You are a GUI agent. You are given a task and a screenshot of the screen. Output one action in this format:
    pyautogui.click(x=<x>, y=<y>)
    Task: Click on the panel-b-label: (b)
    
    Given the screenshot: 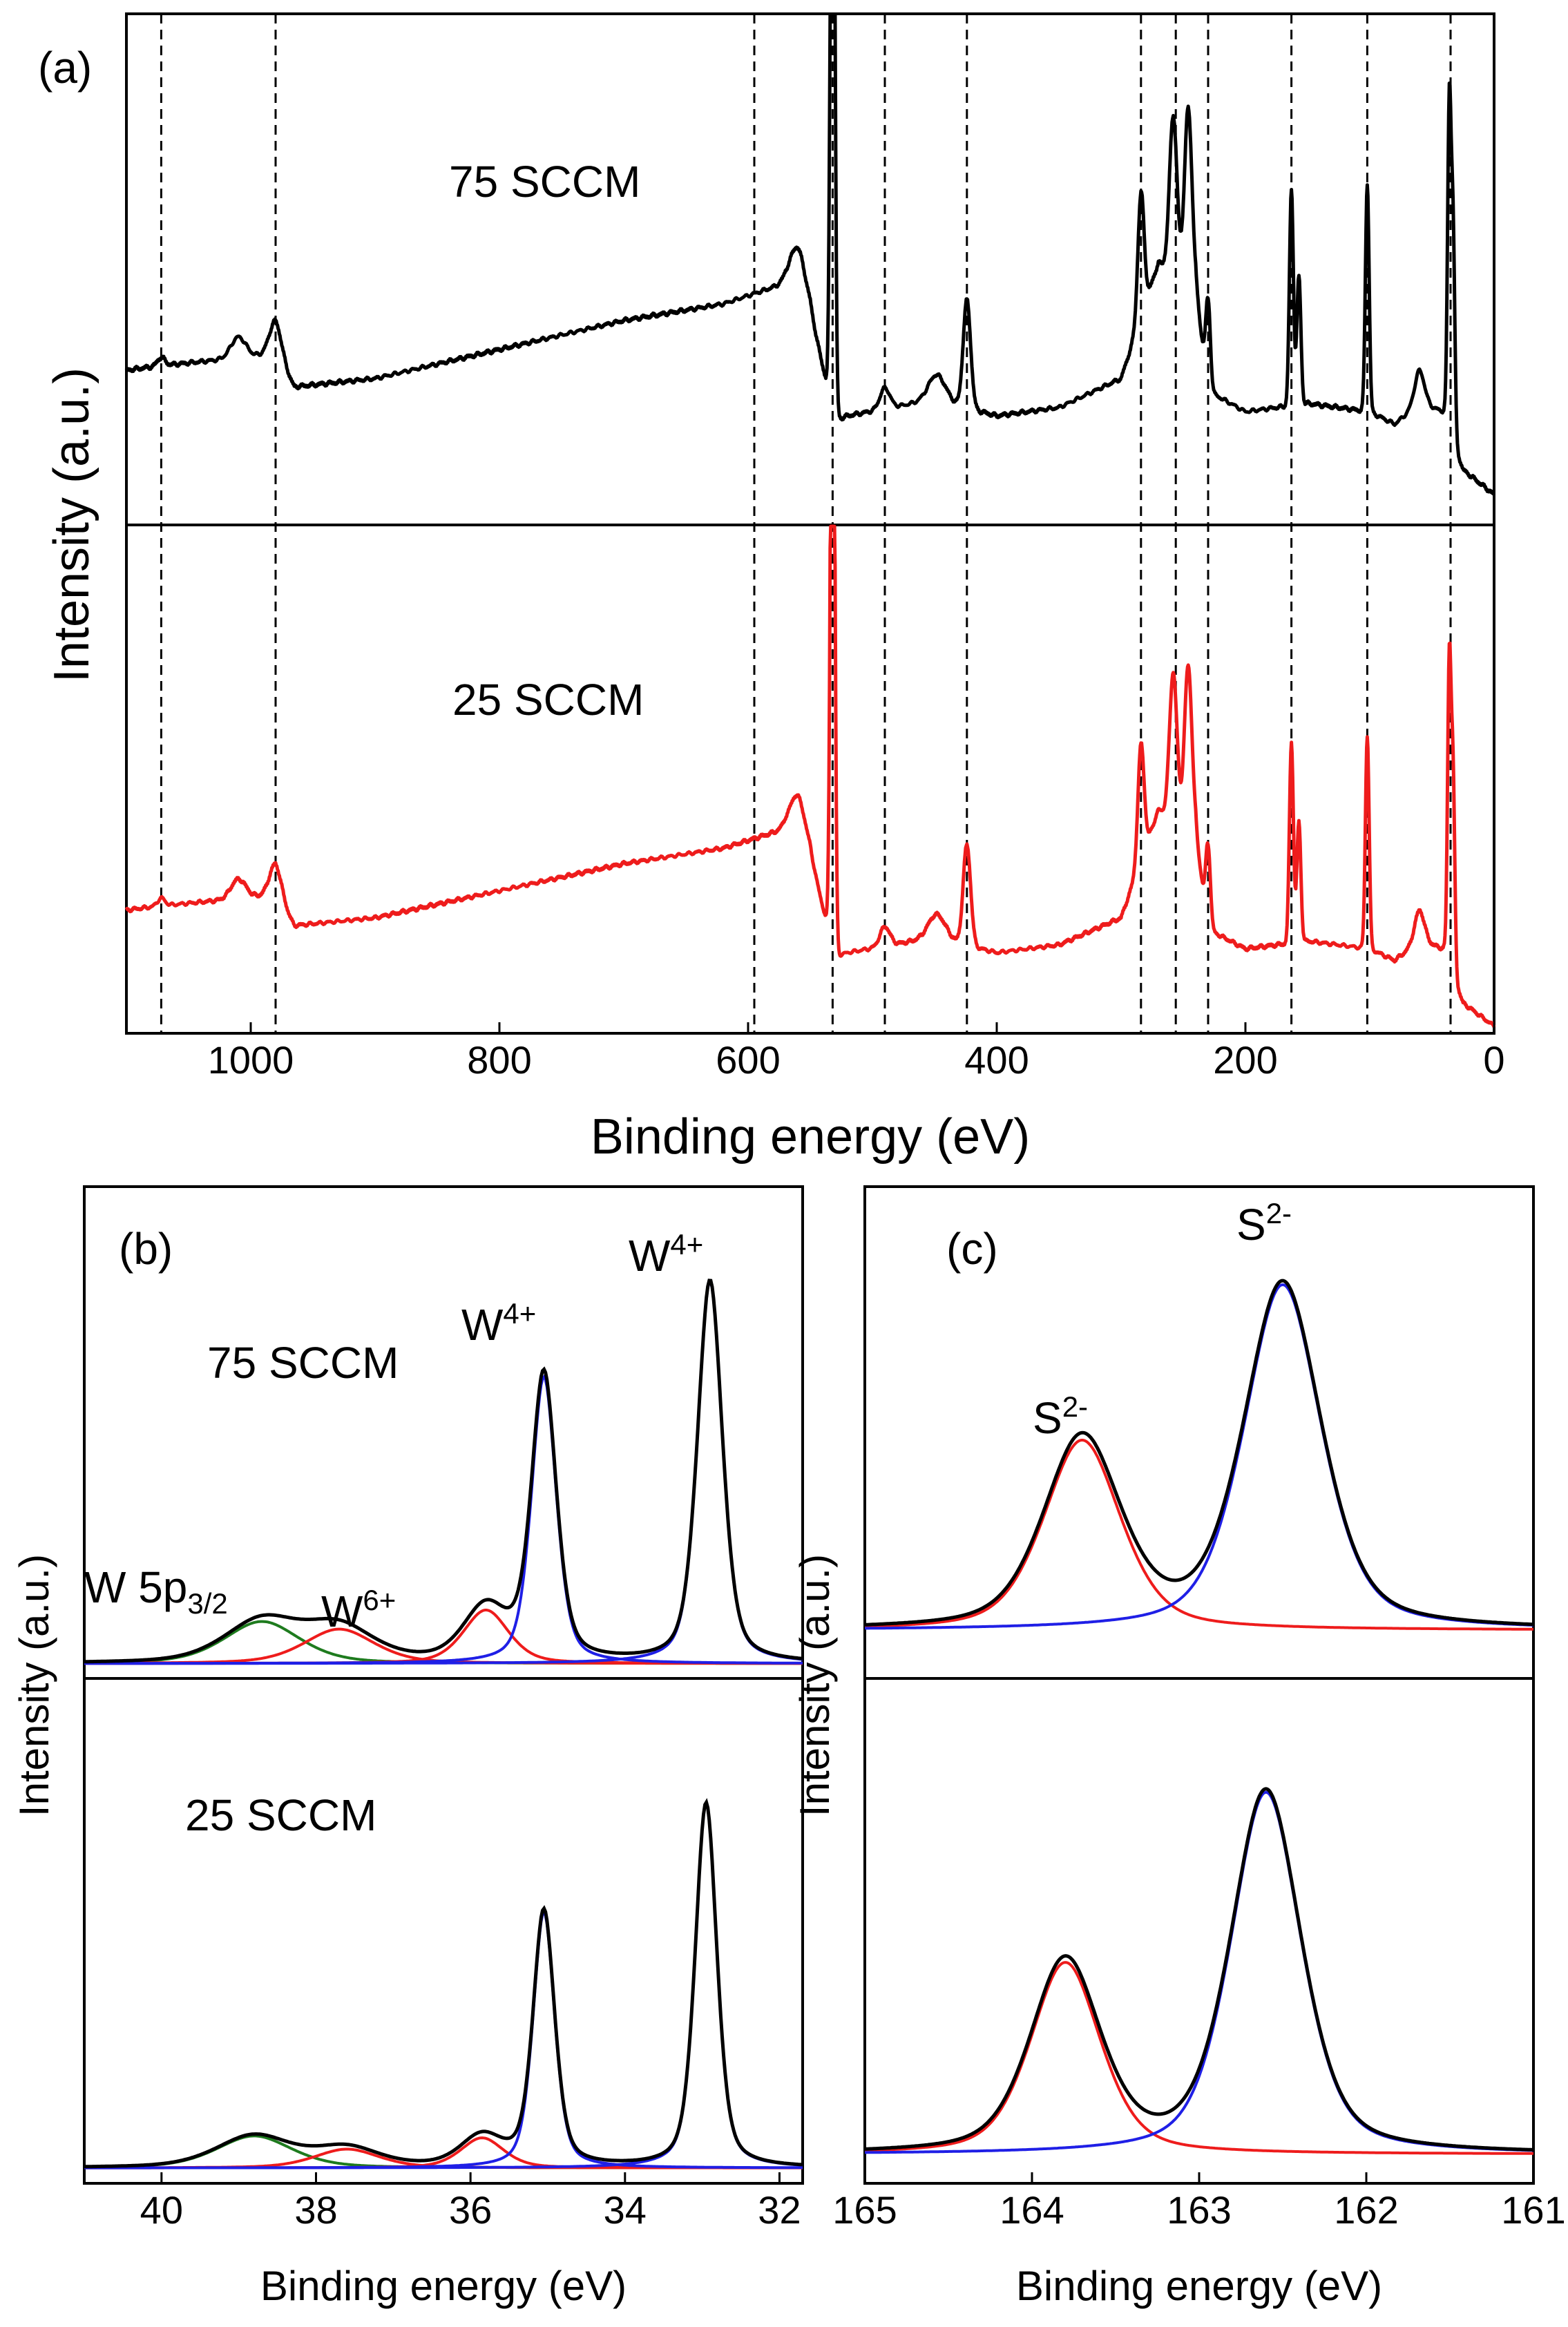 What is the action you would take?
    pyautogui.click(x=146, y=1249)
    